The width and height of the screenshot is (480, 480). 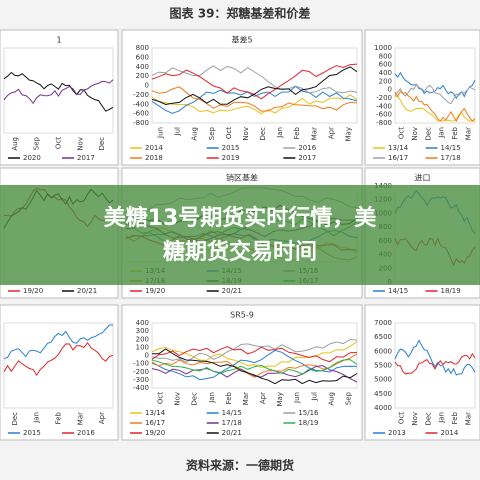 What do you see at coordinates (240, 13) in the screenshot?
I see `header-title: 图表 39：郑糖基差和价差` at bounding box center [240, 13].